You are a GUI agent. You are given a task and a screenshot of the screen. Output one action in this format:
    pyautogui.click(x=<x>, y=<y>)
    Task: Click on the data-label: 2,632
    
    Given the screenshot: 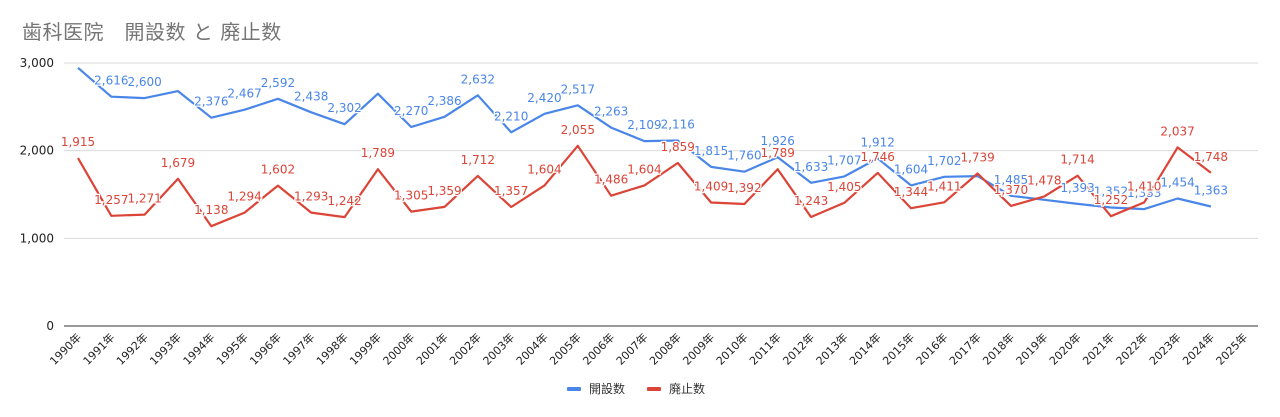 What is the action you would take?
    pyautogui.click(x=478, y=79)
    